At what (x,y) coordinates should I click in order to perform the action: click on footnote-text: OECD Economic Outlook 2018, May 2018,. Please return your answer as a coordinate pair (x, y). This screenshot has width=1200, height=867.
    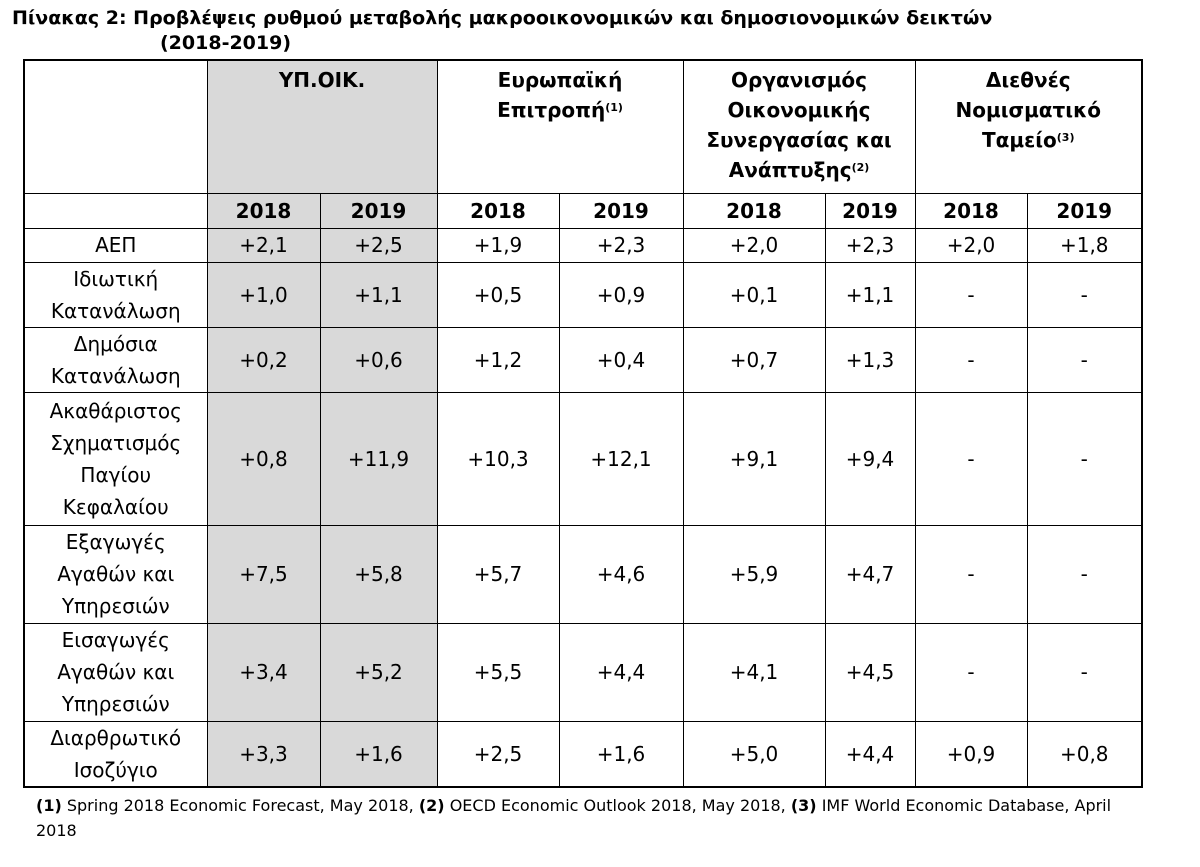
    Looking at the image, I should click on (617, 805).